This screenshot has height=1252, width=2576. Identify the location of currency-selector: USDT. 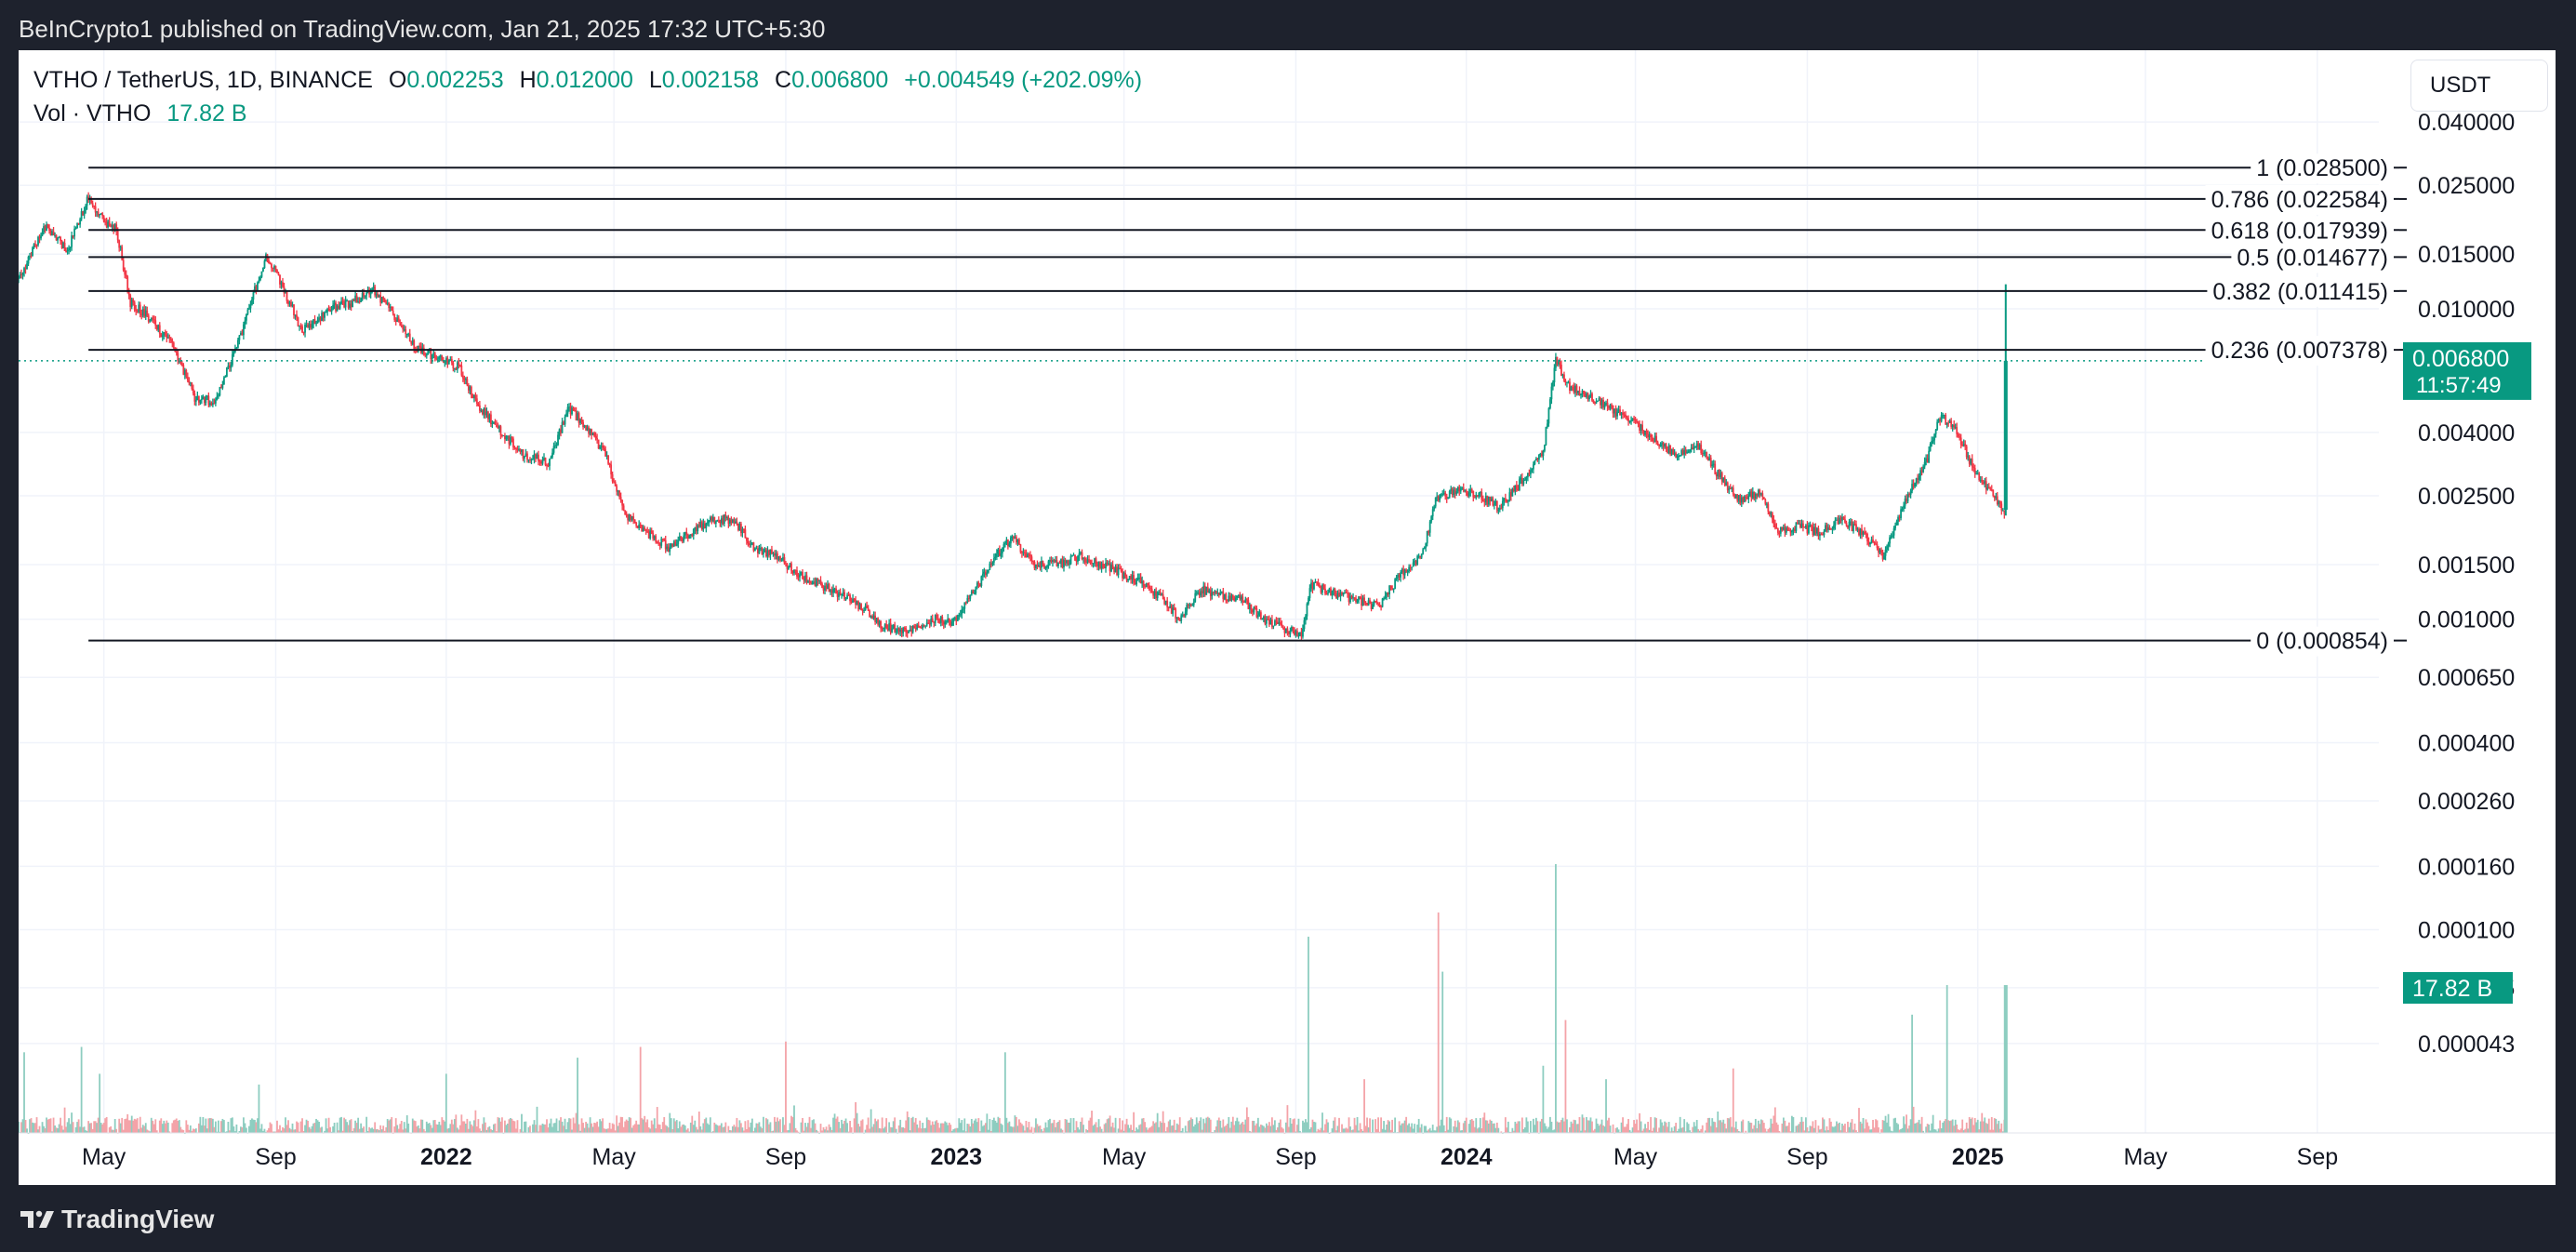
(2479, 86).